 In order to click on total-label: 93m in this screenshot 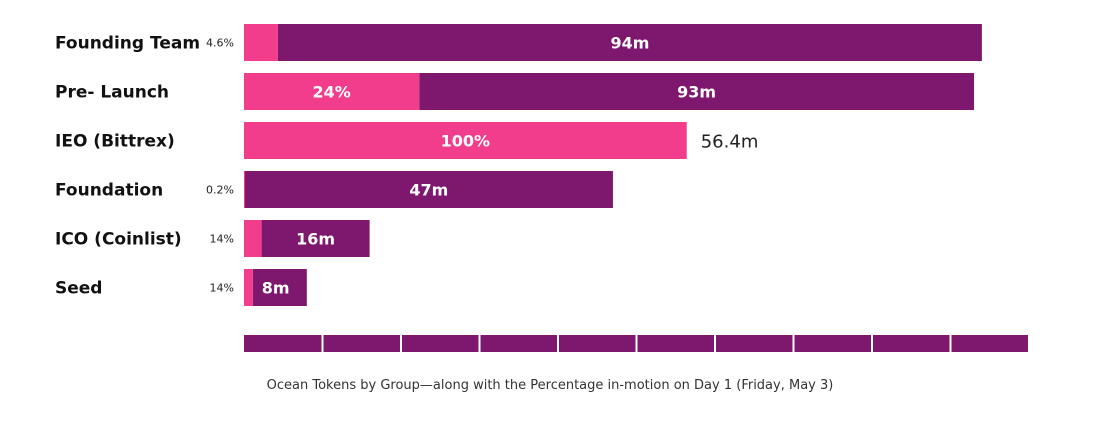, I will do `click(696, 92)`.